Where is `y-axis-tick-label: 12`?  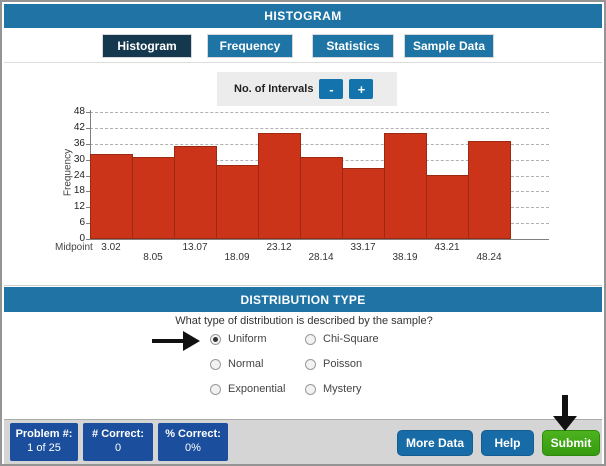 y-axis-tick-label: 12 is located at coordinates (79, 206).